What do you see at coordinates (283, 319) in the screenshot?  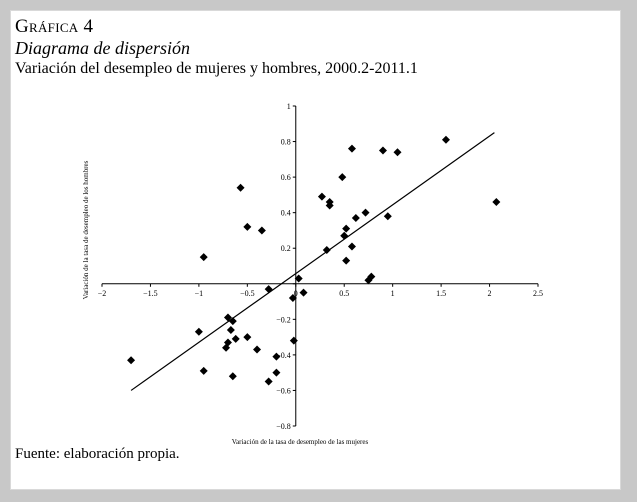 I see `y-tick-label: −0.2` at bounding box center [283, 319].